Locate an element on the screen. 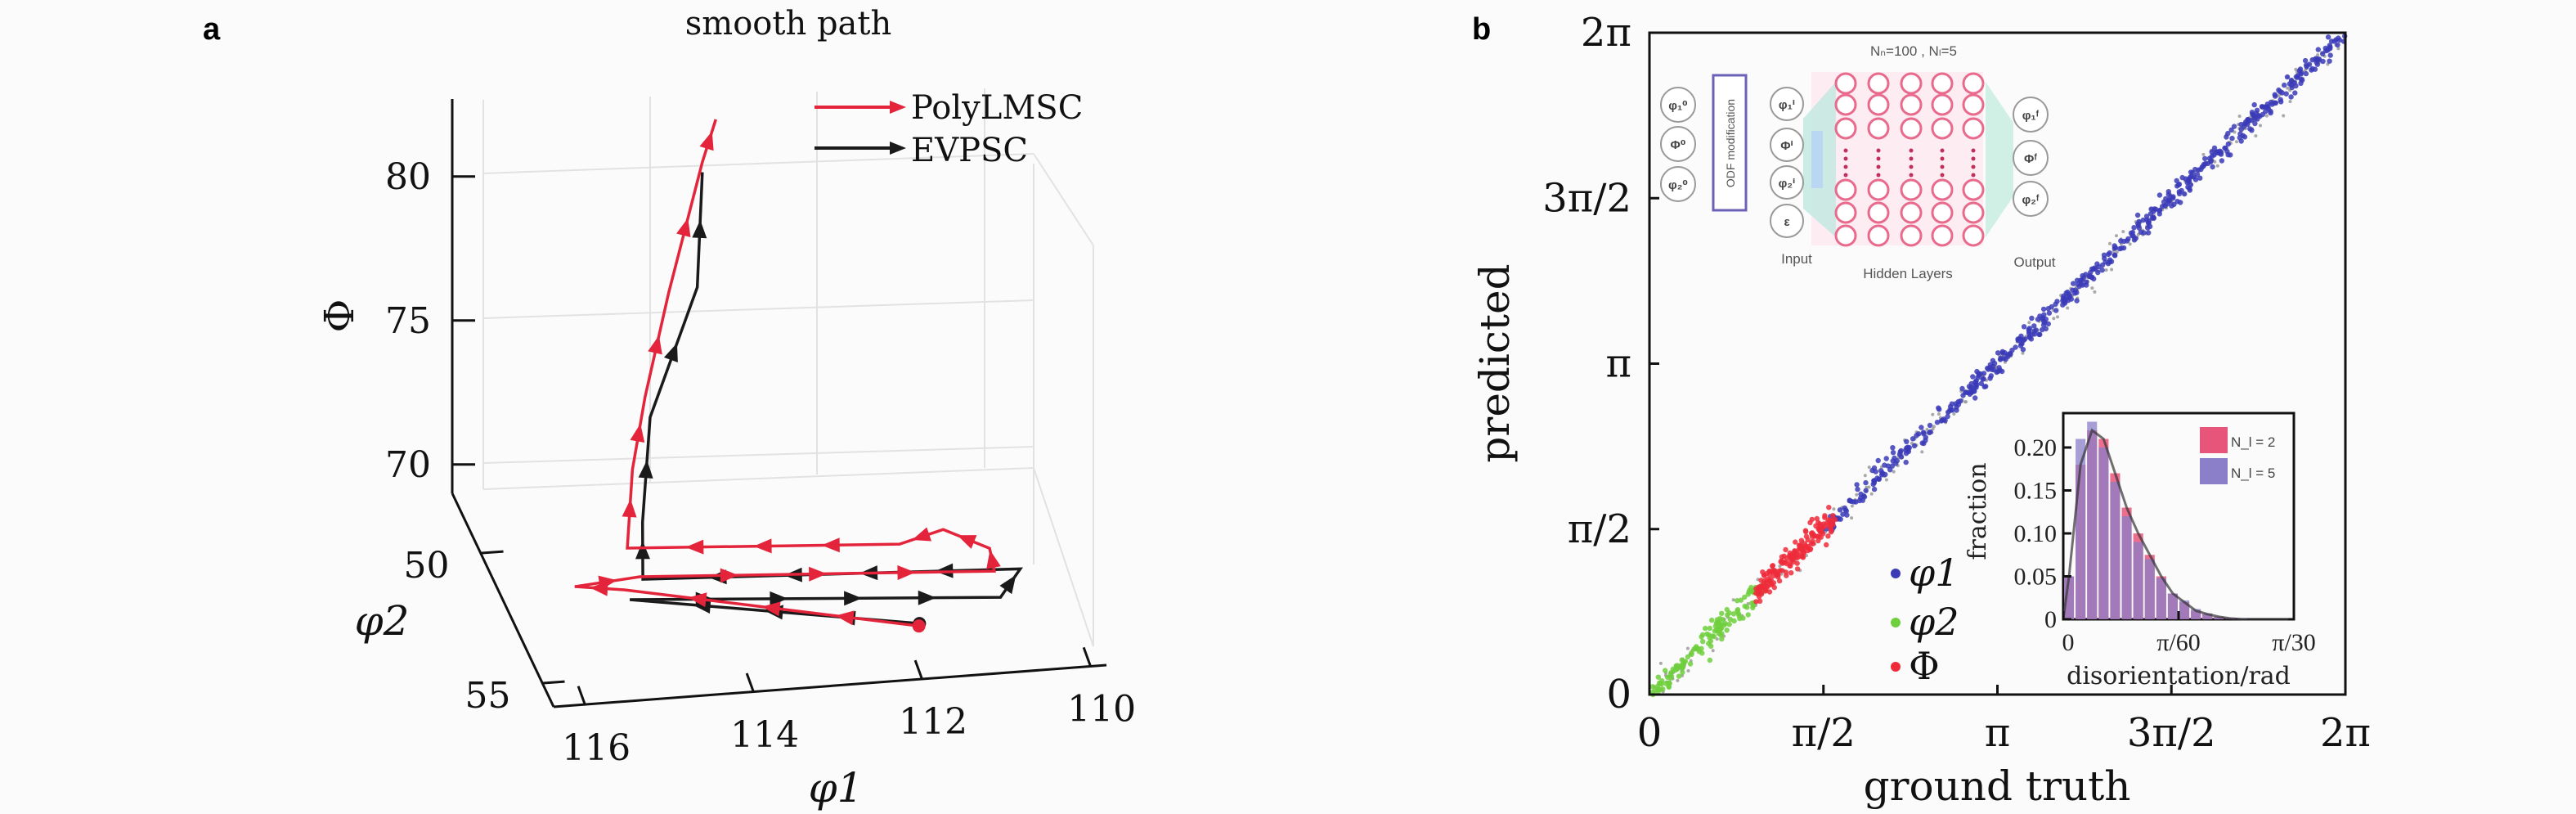  input-node-label: Φⁱ is located at coordinates (1786, 146).